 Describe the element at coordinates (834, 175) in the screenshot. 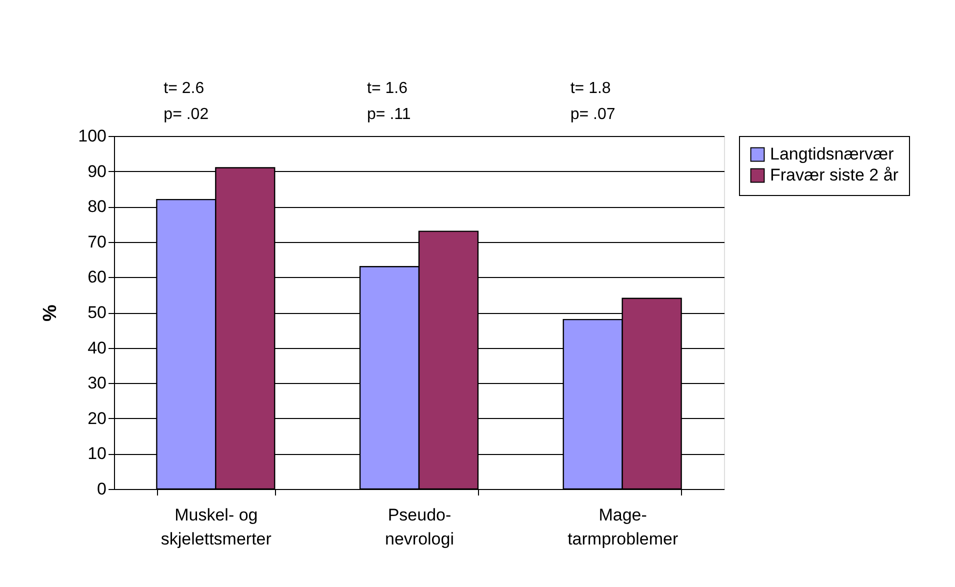

I see `legend-label: Fravær siste 2 år` at that location.